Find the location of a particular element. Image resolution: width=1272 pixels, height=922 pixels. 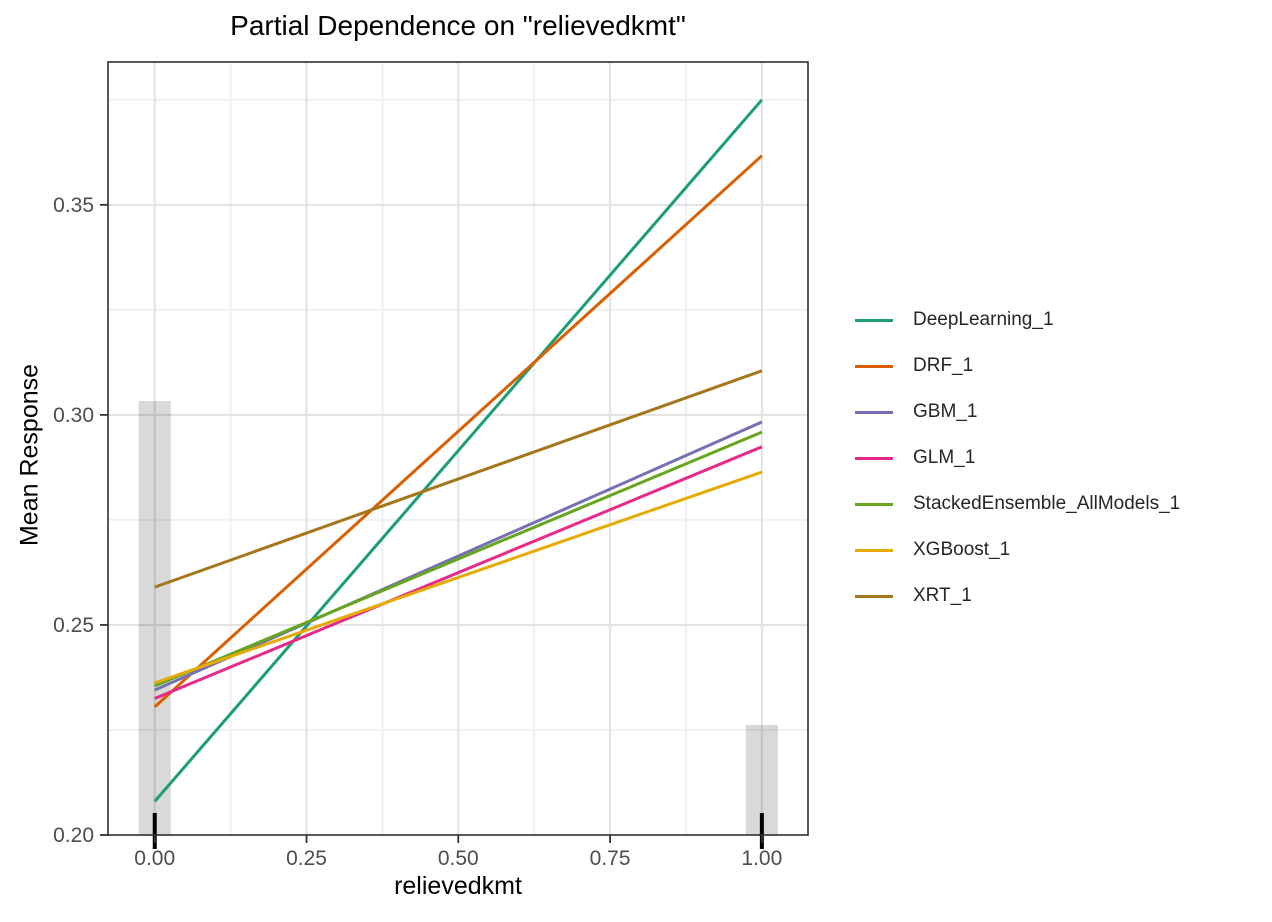

x-tick-label: 0.00 is located at coordinates (154, 858).